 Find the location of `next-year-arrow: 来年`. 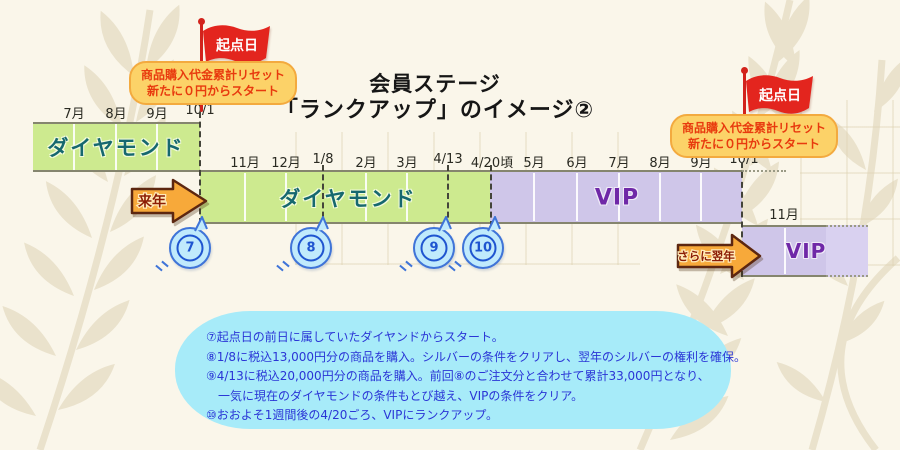

next-year-arrow: 来年 is located at coordinates (169, 201).